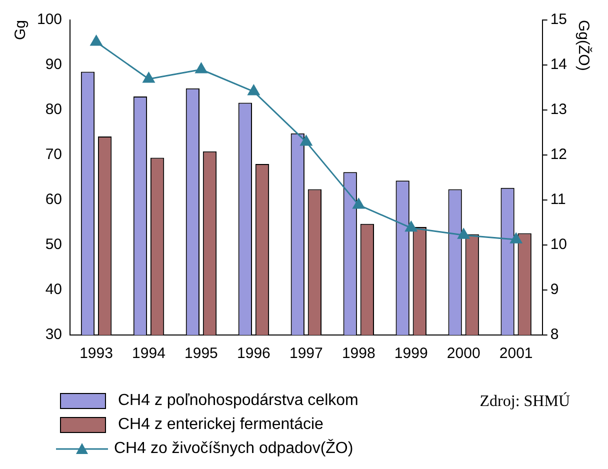  Describe the element at coordinates (306, 353) in the screenshot. I see `x-tick-label: 1997` at that location.